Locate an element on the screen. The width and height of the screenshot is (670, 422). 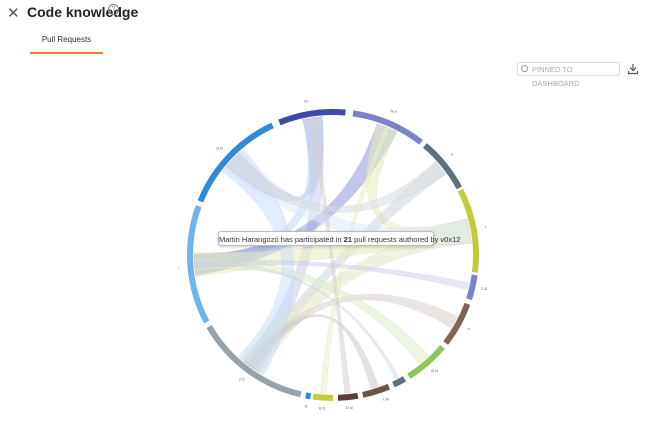
arc-label: D is located at coordinates (306, 406).